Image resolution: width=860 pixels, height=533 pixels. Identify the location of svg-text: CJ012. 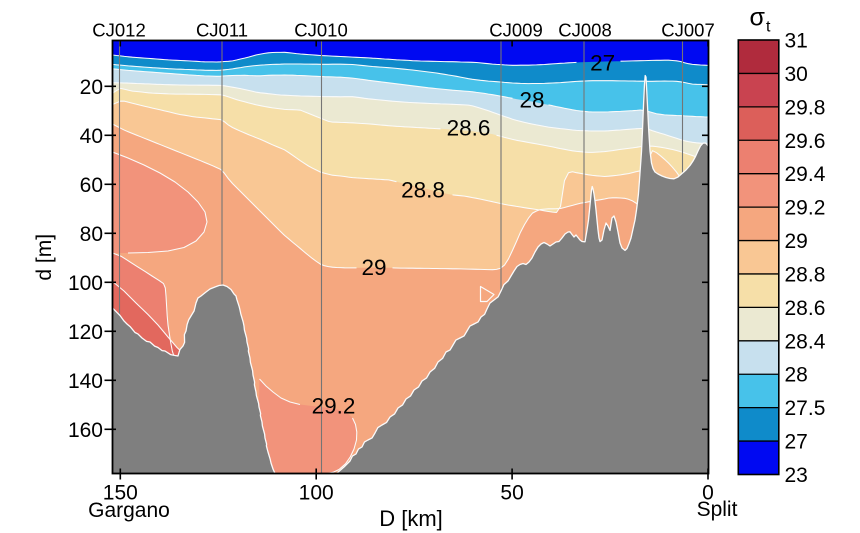
(118, 30).